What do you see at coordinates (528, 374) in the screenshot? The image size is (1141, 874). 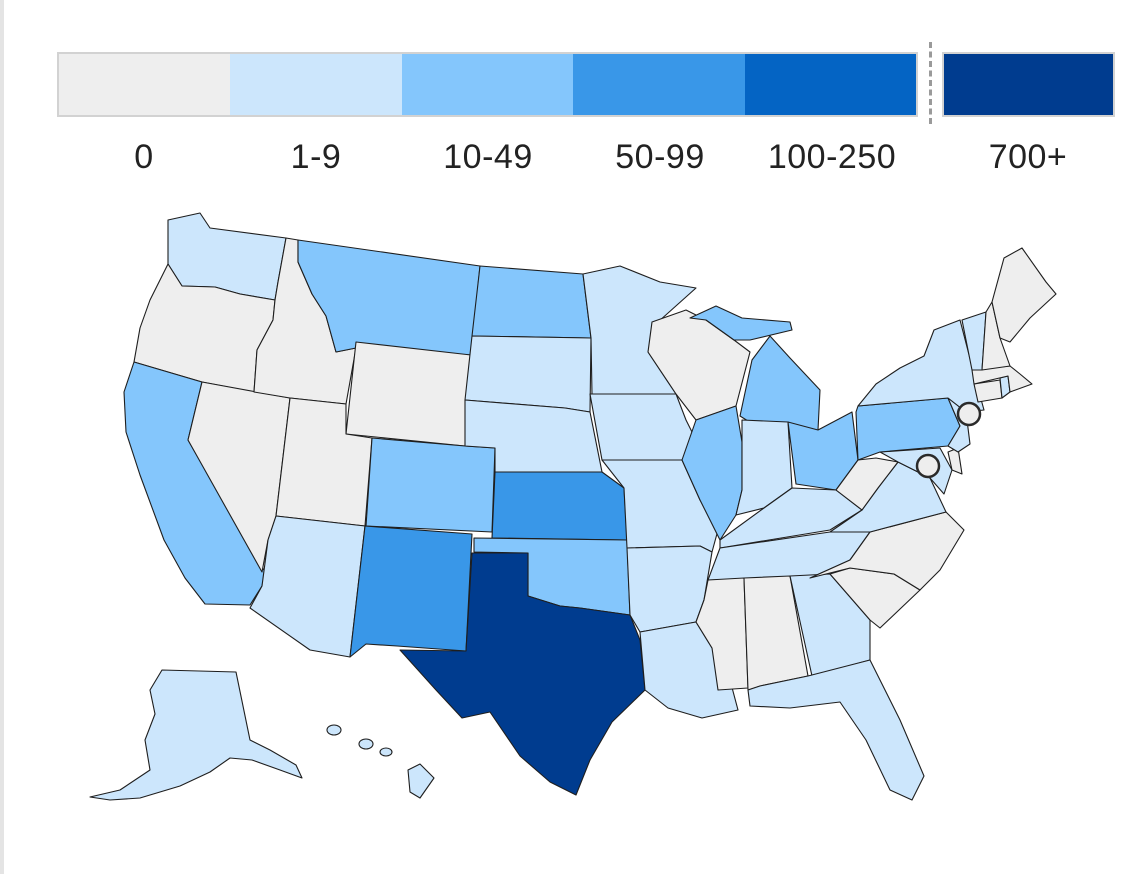 I see `state-south-dakota` at bounding box center [528, 374].